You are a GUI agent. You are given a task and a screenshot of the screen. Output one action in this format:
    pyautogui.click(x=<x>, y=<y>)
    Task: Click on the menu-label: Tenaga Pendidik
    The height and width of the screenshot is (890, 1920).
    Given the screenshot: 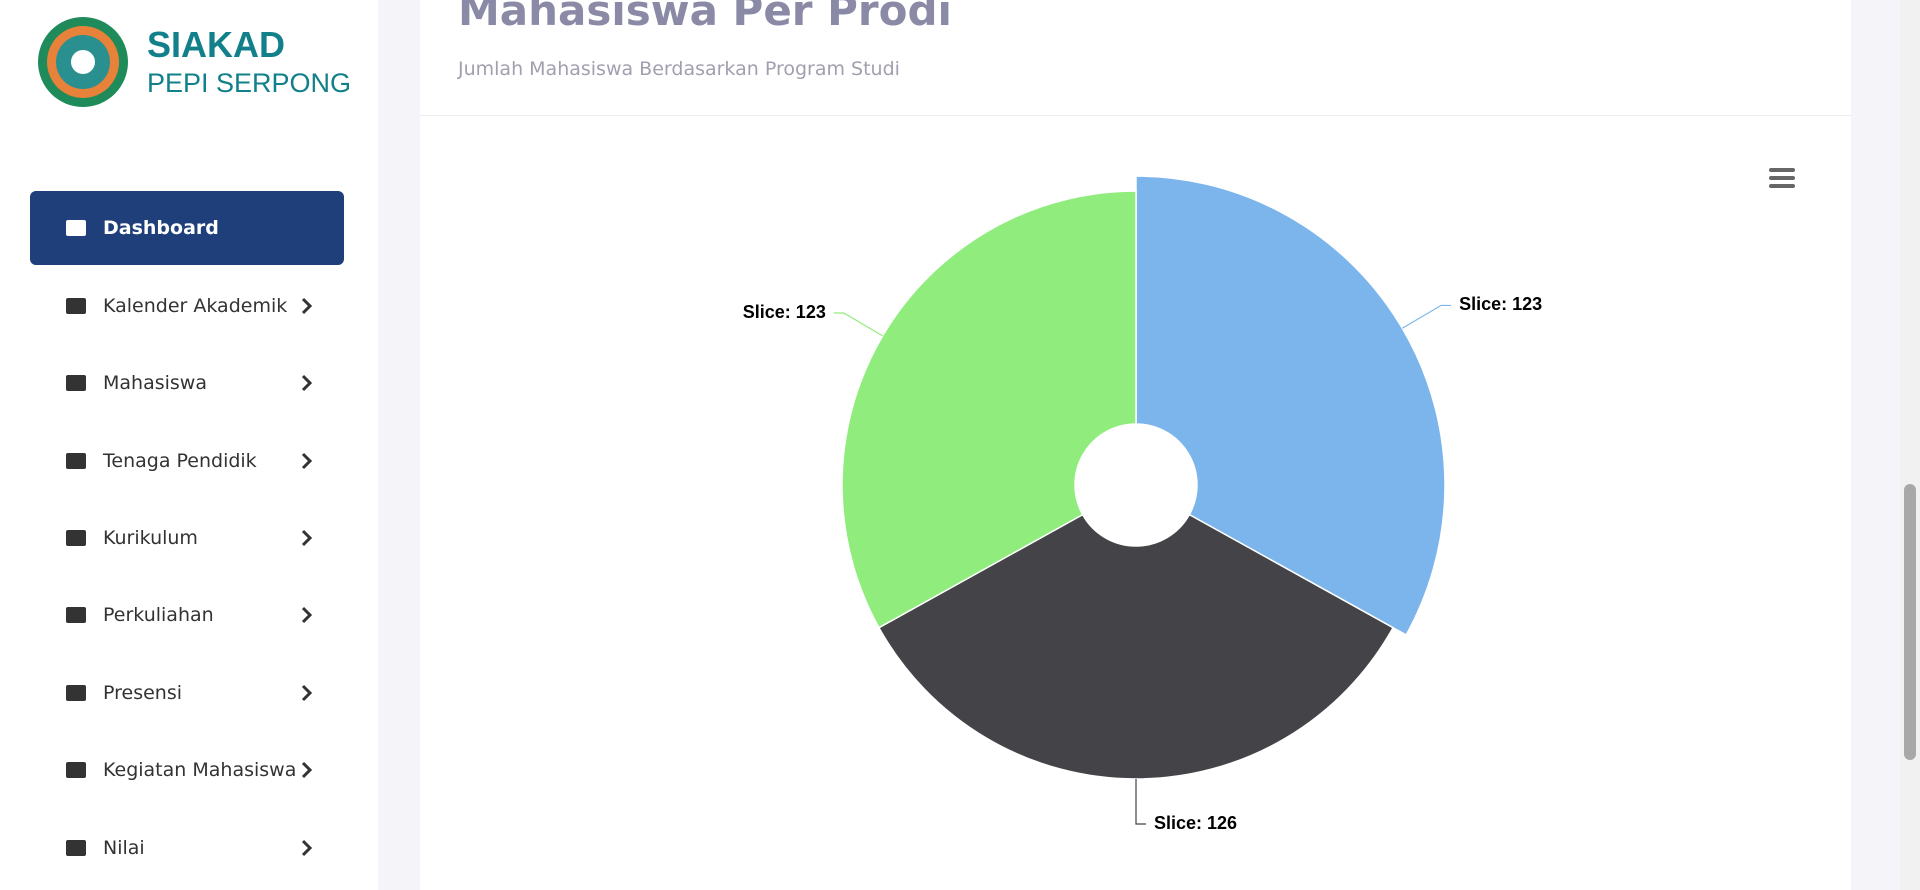 What is the action you would take?
    pyautogui.click(x=180, y=461)
    